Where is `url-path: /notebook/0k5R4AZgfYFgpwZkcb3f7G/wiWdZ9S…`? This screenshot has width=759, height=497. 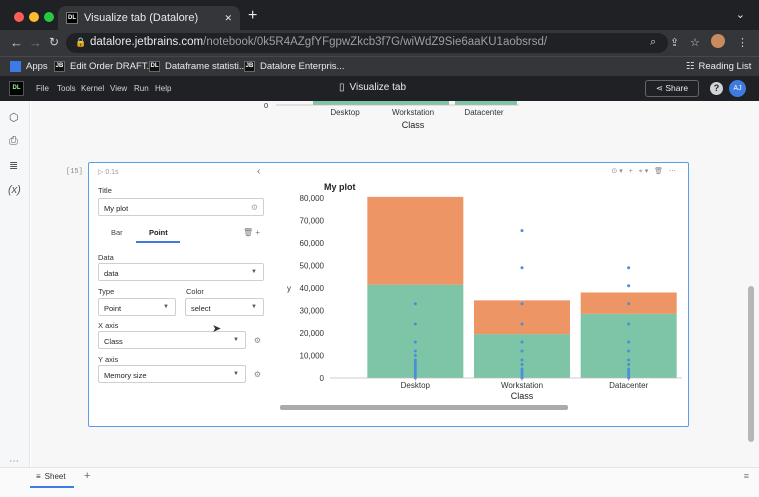
url-path: /notebook/0k5R4AZgfYFgpwZkcb3f7G/wiWdZ9S… is located at coordinates (375, 42).